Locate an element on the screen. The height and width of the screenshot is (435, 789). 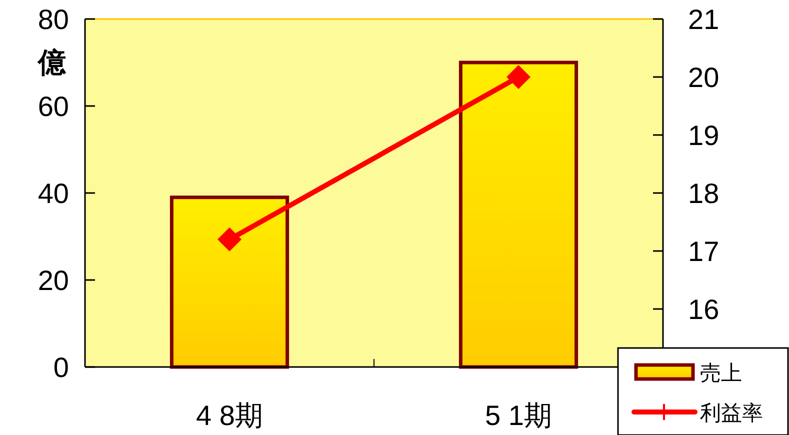
legend-label: 売上 is located at coordinates (721, 373).